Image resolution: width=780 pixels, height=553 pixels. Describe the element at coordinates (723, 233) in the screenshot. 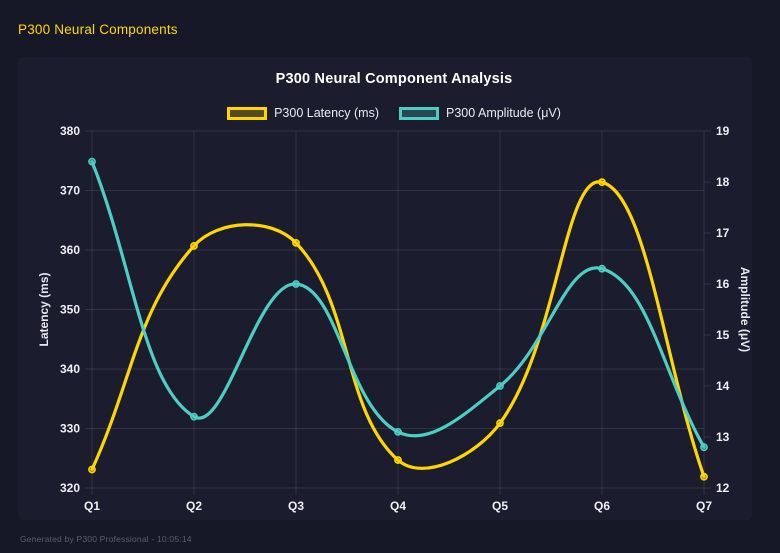

I see `right-tick-label: 17` at that location.